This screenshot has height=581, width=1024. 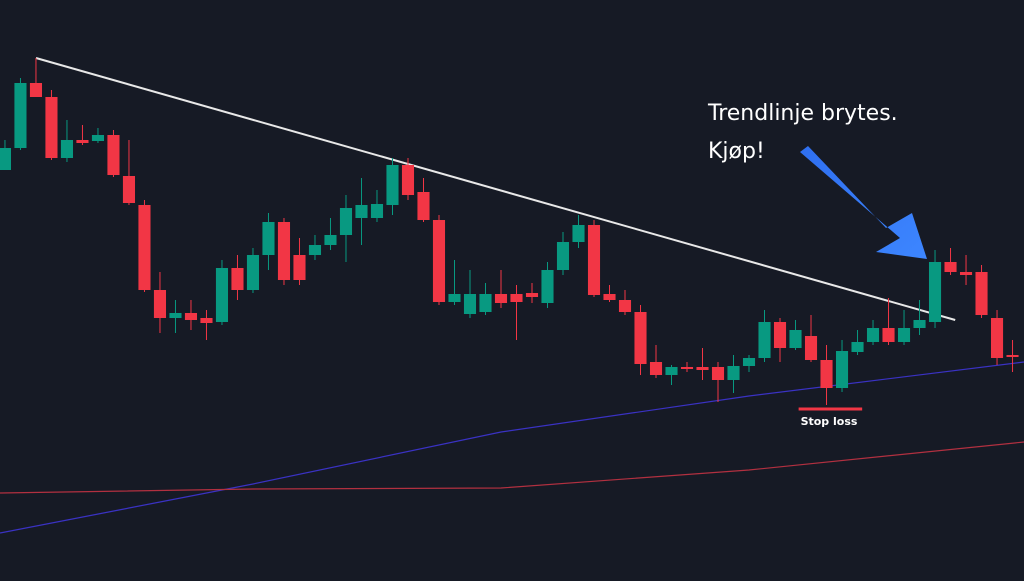 I want to click on annotation-text: Kjøp!, so click(x=736, y=151).